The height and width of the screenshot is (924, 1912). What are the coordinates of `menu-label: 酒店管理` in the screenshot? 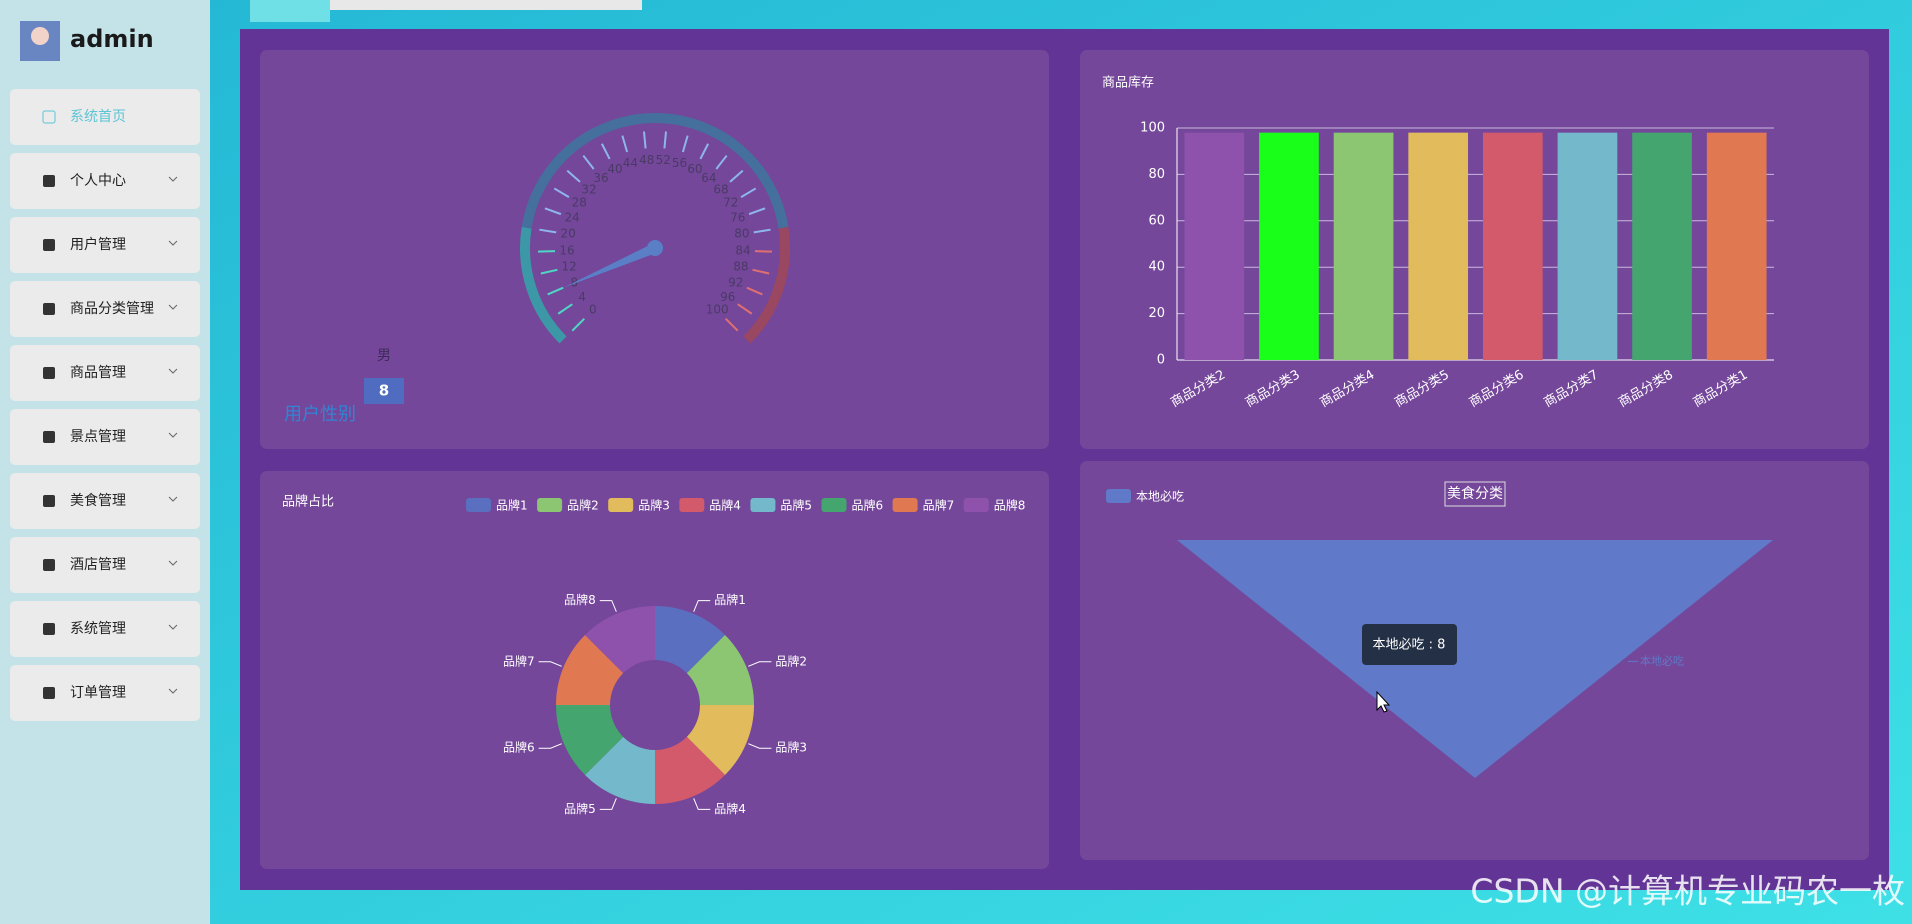 It's located at (98, 565).